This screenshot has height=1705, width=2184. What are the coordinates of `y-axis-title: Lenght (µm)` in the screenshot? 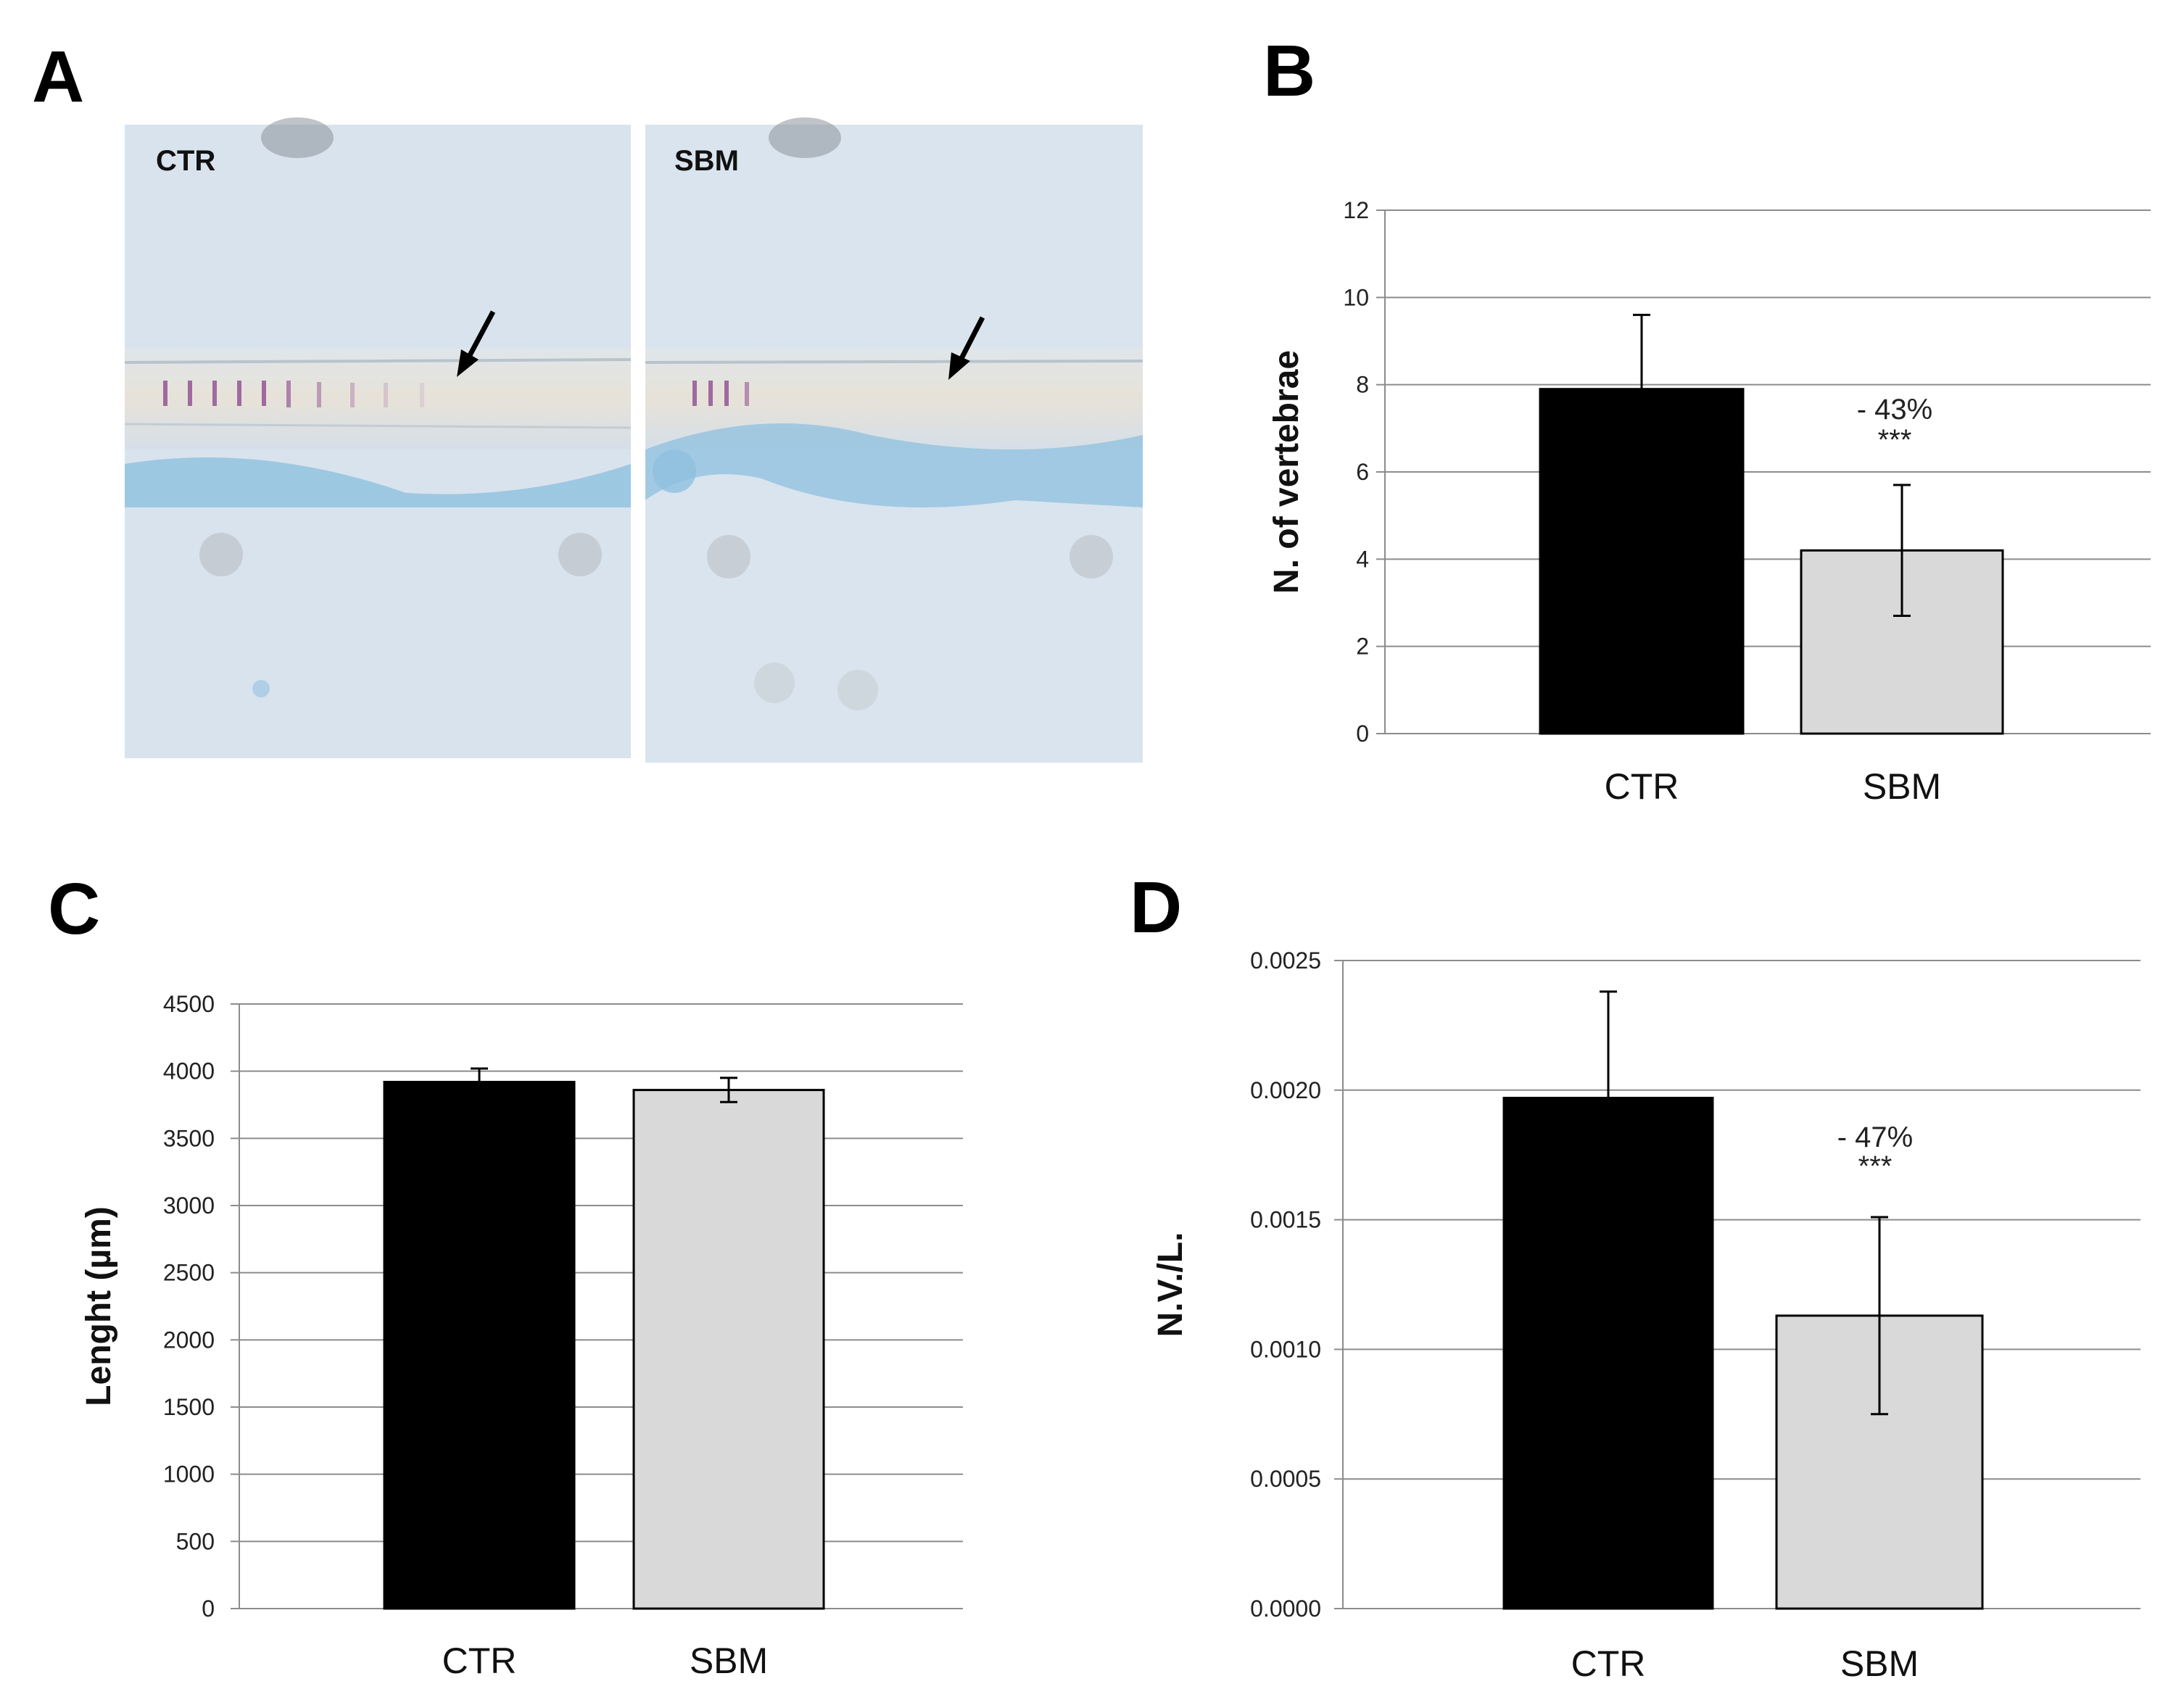 It's located at (99, 1306).